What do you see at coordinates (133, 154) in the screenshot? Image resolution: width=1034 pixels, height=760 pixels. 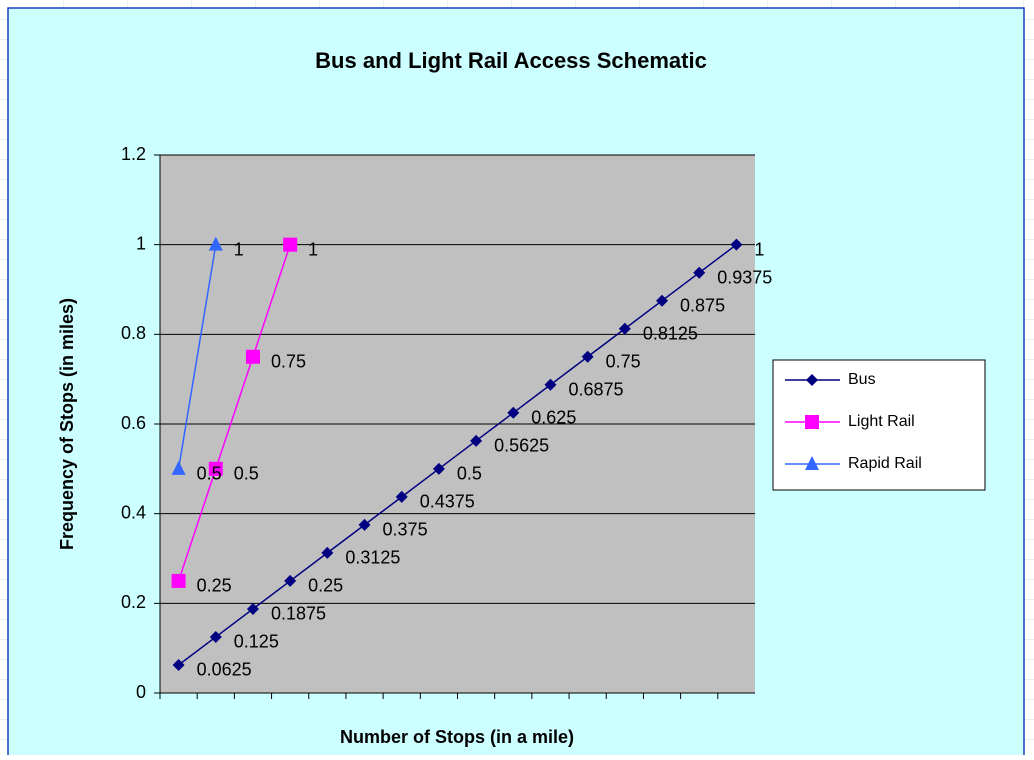 I see `y-tick-label: 1.2` at bounding box center [133, 154].